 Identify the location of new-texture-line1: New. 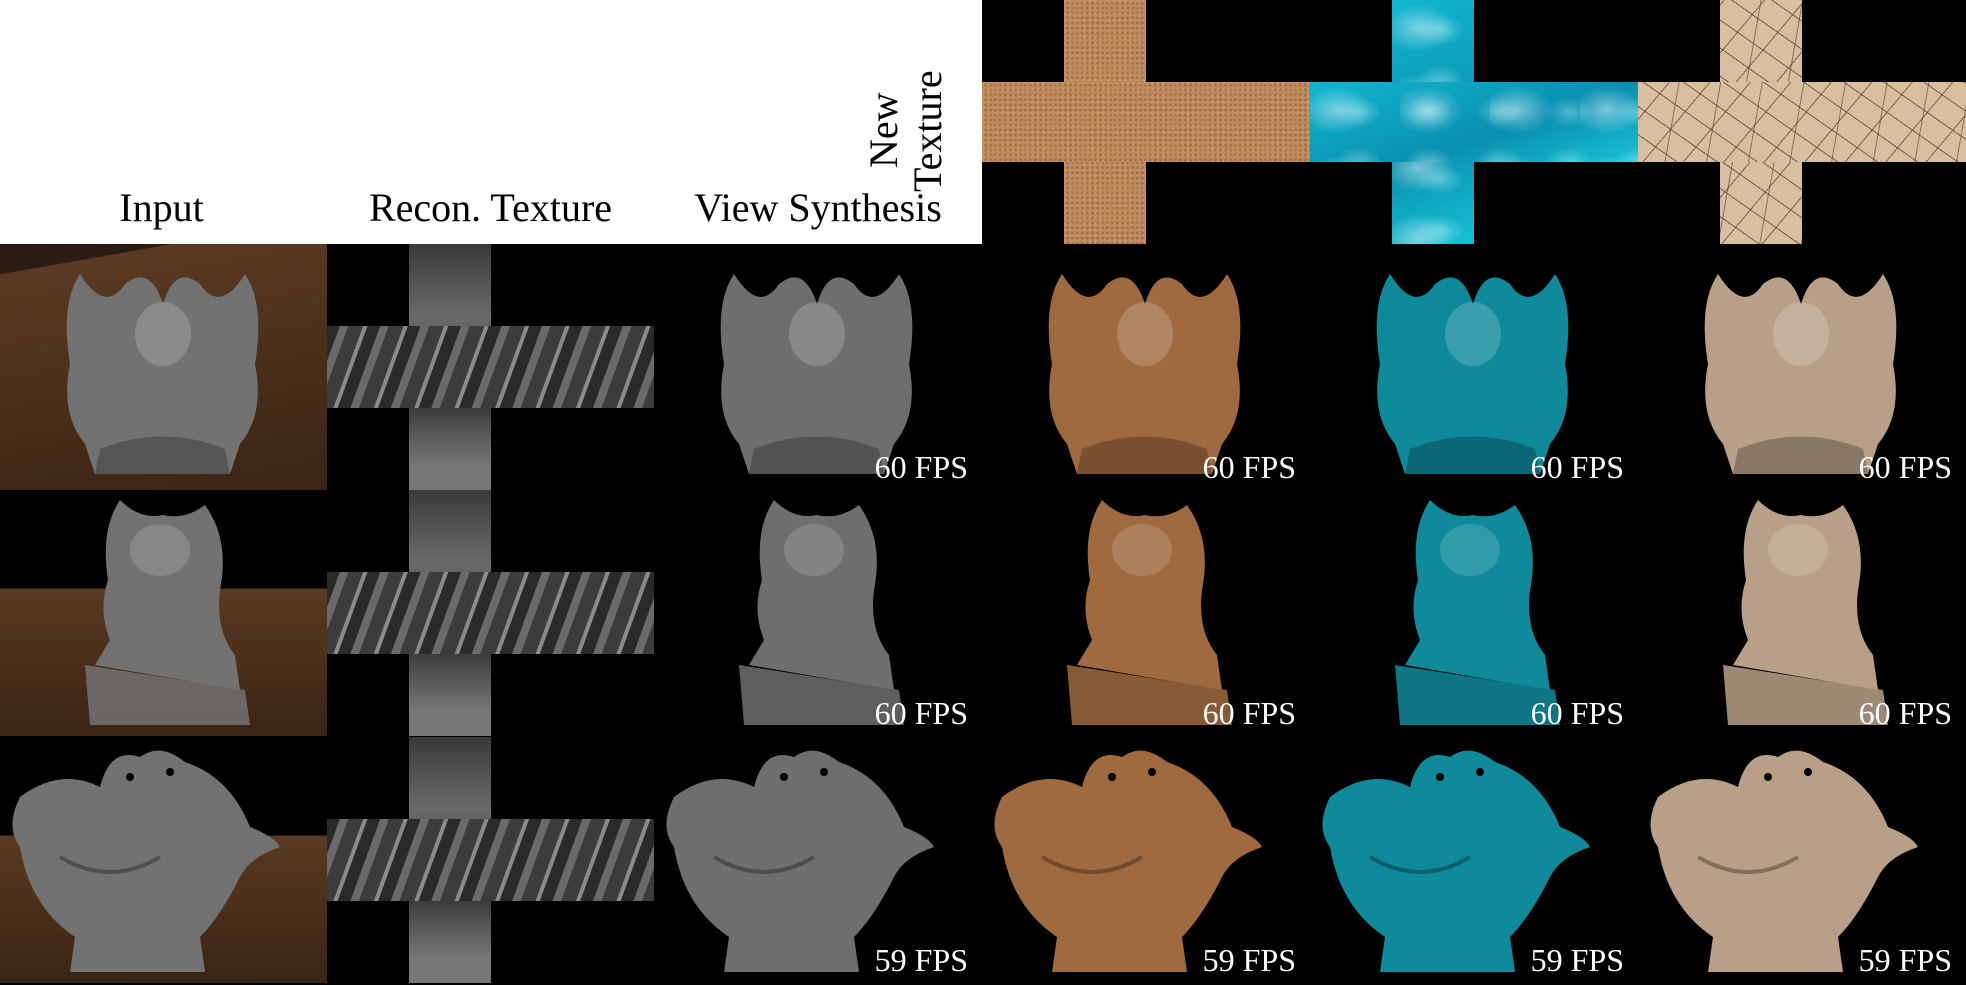
(883, 130).